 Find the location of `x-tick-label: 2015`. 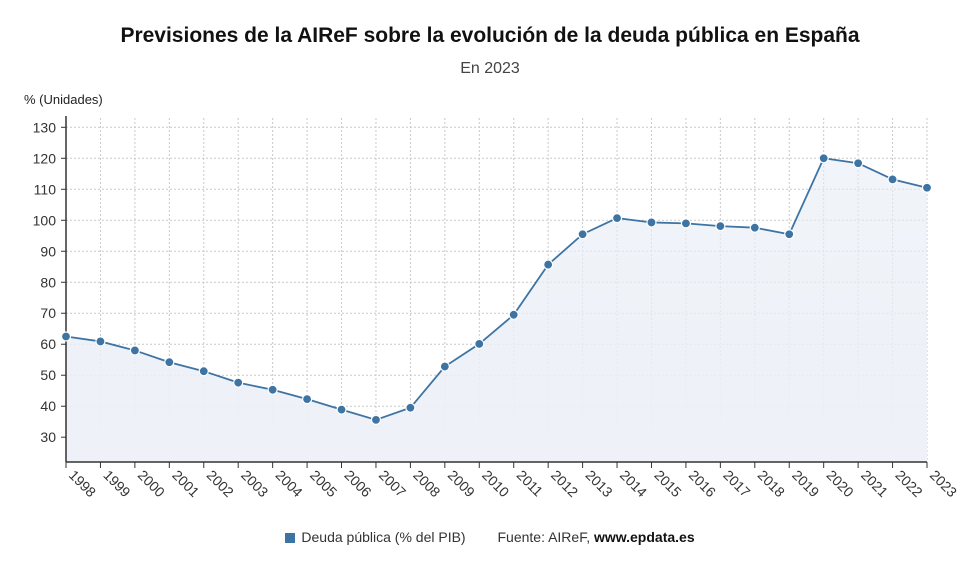

x-tick-label: 2015 is located at coordinates (667, 483).